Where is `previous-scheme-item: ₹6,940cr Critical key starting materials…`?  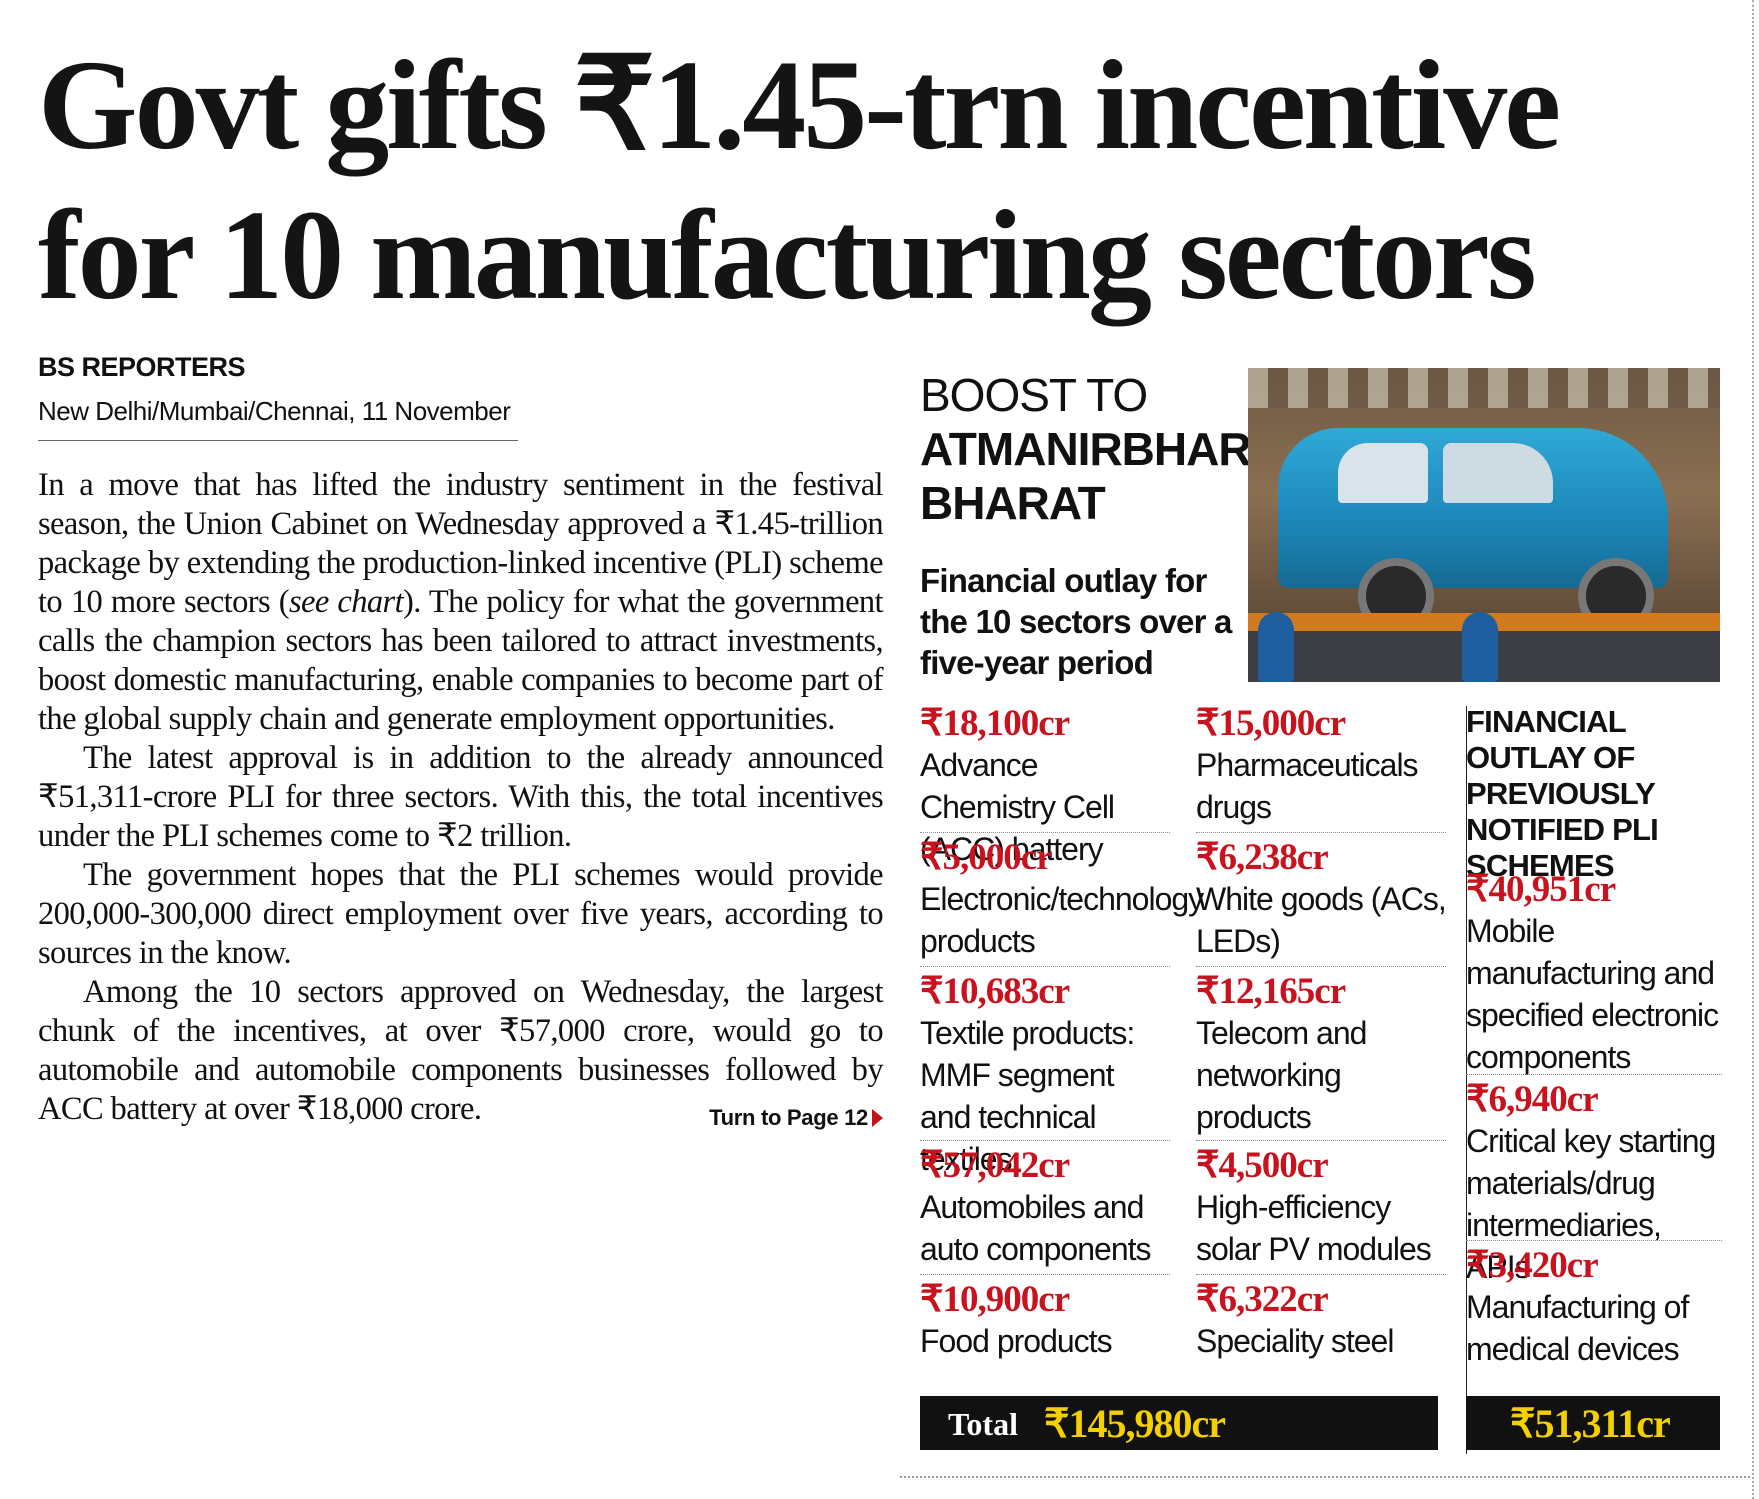 previous-scheme-item: ₹6,940cr Critical key starting materials… is located at coordinates (1594, 1182).